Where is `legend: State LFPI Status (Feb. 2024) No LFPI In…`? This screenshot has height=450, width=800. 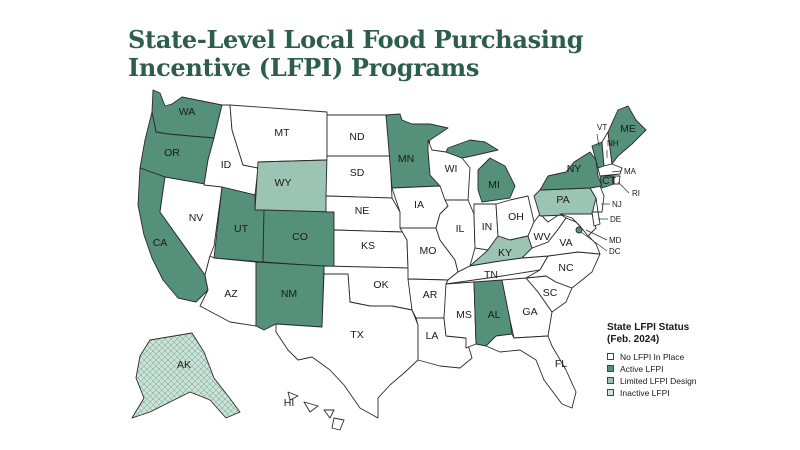
legend: State LFPI Status (Feb. 2024) No LFPI In… is located at coordinates (652, 360).